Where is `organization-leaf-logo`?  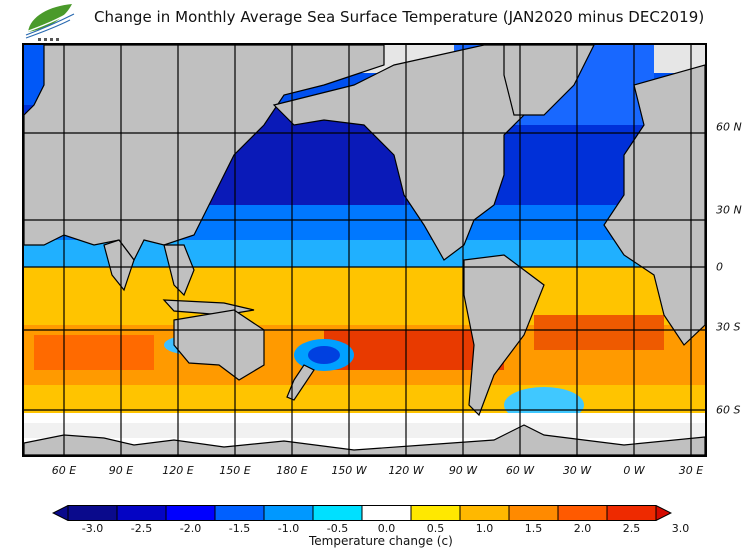
organization-leaf-logo is located at coordinates (50, 22).